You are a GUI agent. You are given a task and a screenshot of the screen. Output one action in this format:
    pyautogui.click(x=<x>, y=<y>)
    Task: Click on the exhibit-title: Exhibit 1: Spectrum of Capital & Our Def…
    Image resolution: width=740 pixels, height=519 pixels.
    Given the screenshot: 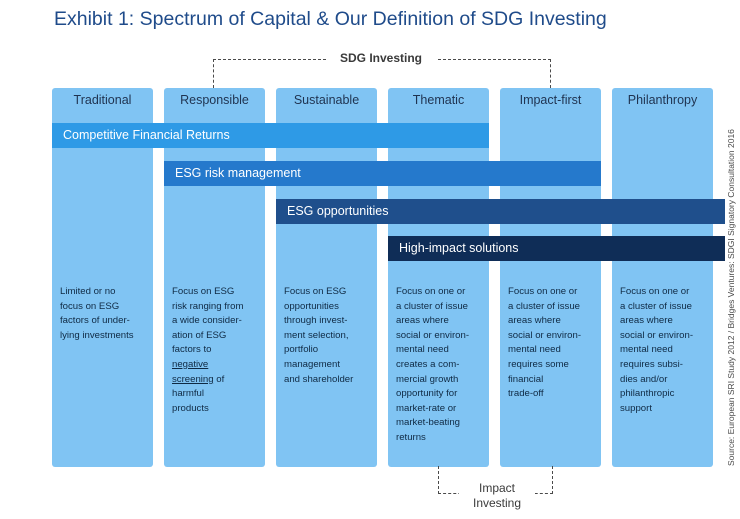 What is the action you would take?
    pyautogui.click(x=330, y=19)
    